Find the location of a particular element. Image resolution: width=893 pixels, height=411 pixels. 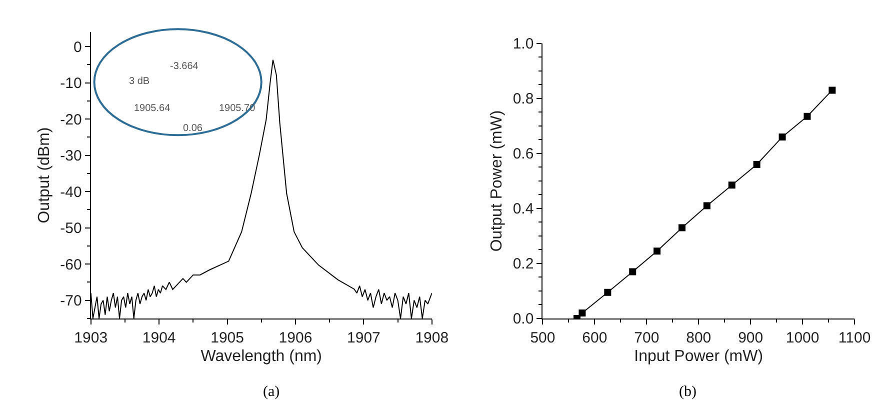

x-axis-title: Wavelength (nm) is located at coordinates (261, 357).